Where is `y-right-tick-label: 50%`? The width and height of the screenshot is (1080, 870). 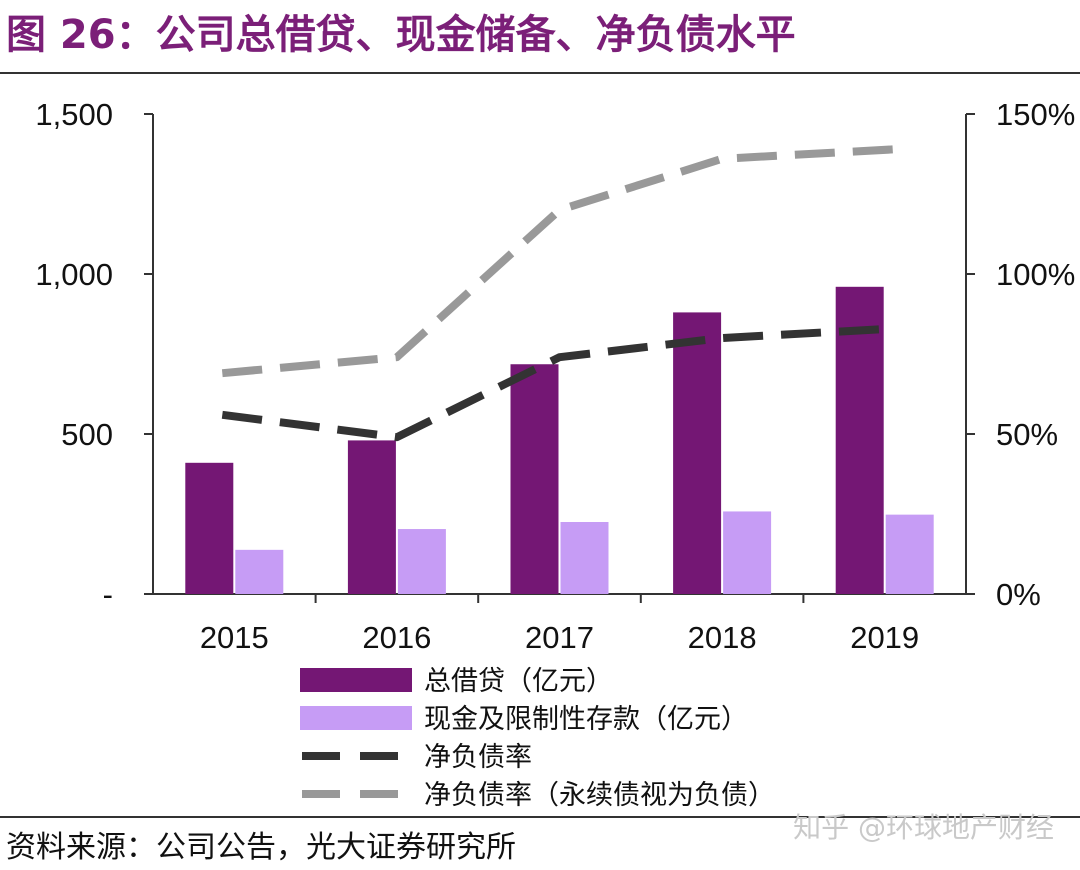 y-right-tick-label: 50% is located at coordinates (1027, 434).